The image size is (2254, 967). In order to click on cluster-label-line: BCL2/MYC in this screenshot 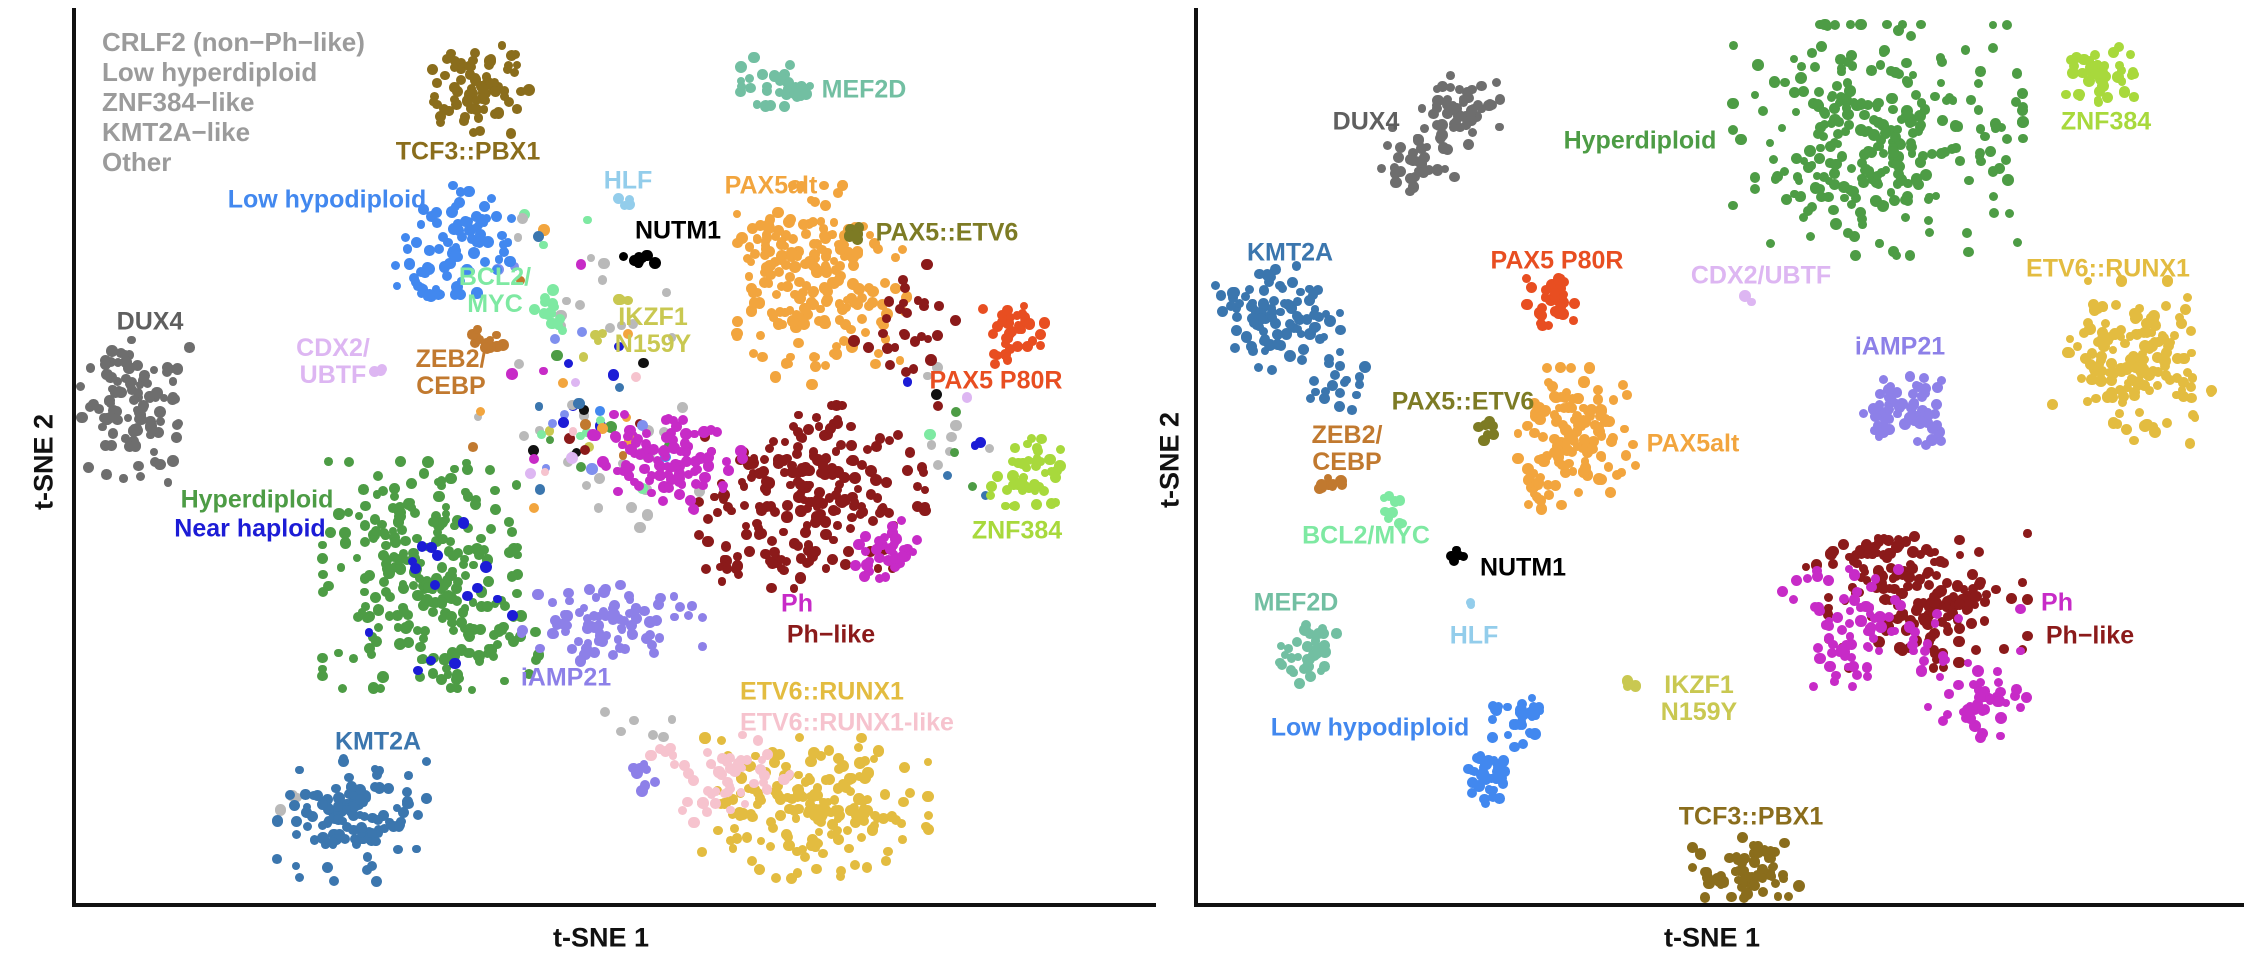, I will do `click(1366, 535)`.